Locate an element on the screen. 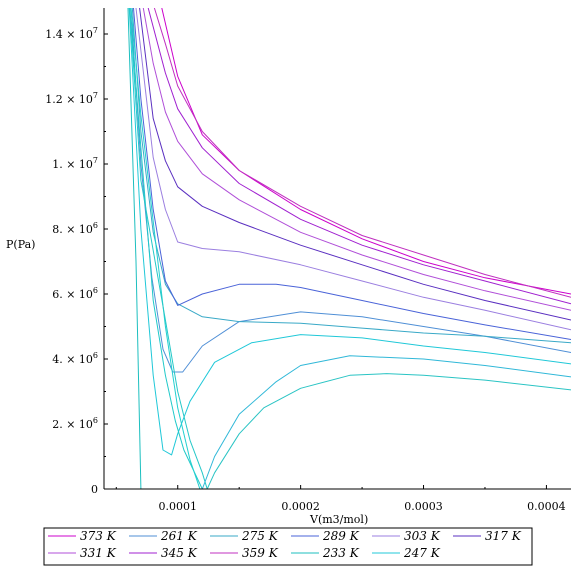 This screenshot has width=576, height=576. legend-label: 331 K is located at coordinates (98, 553).